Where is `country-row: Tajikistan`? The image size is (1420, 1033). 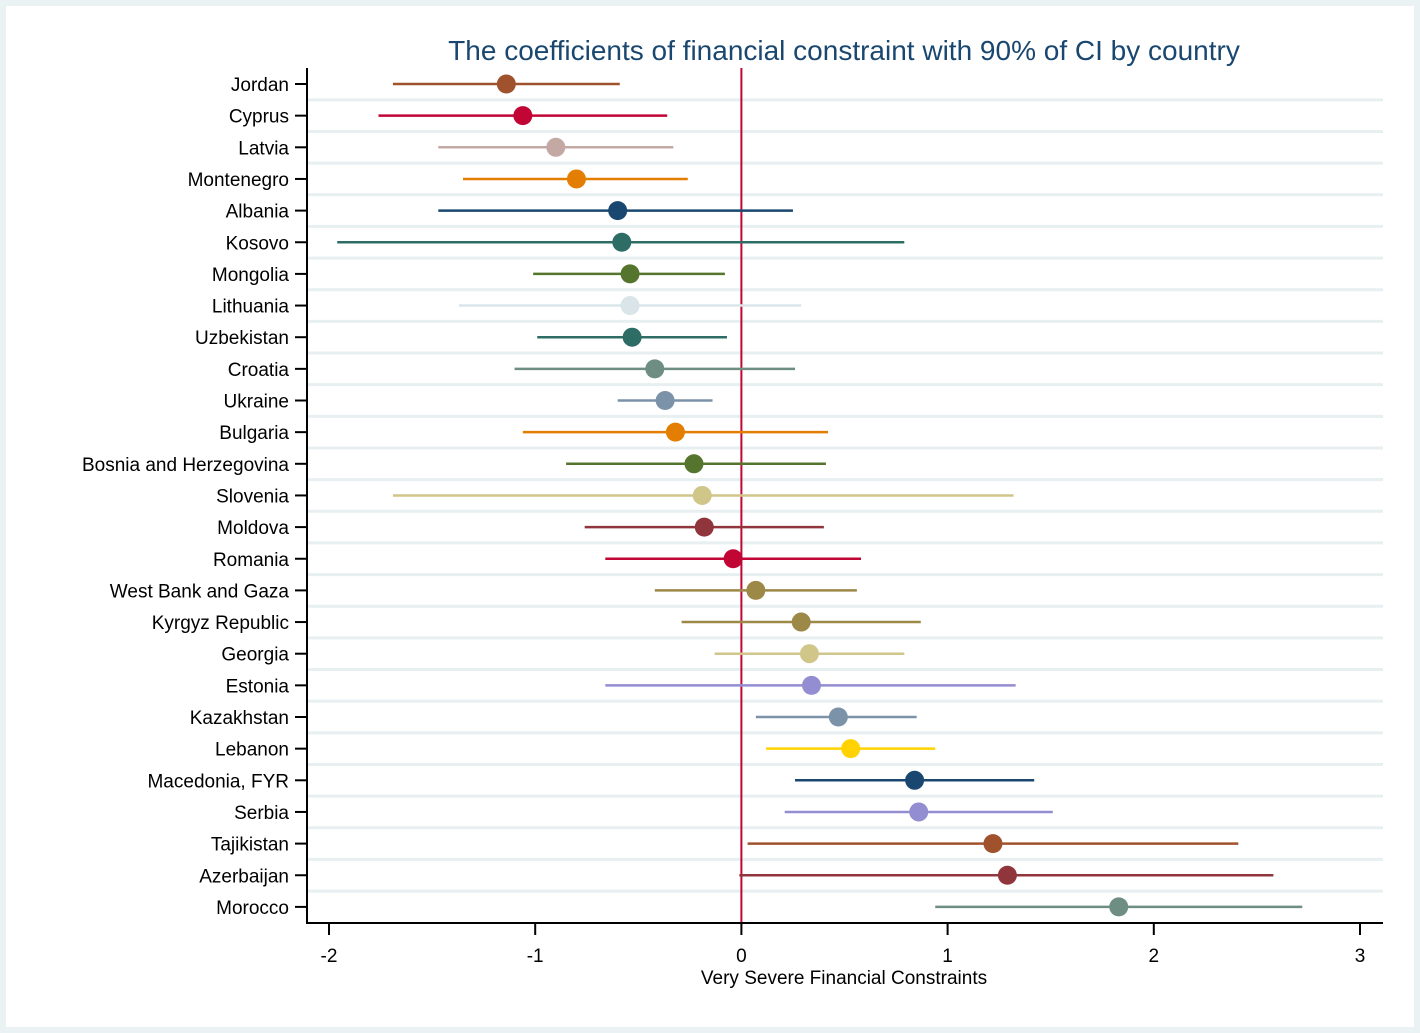
country-row: Tajikistan is located at coordinates (725, 845).